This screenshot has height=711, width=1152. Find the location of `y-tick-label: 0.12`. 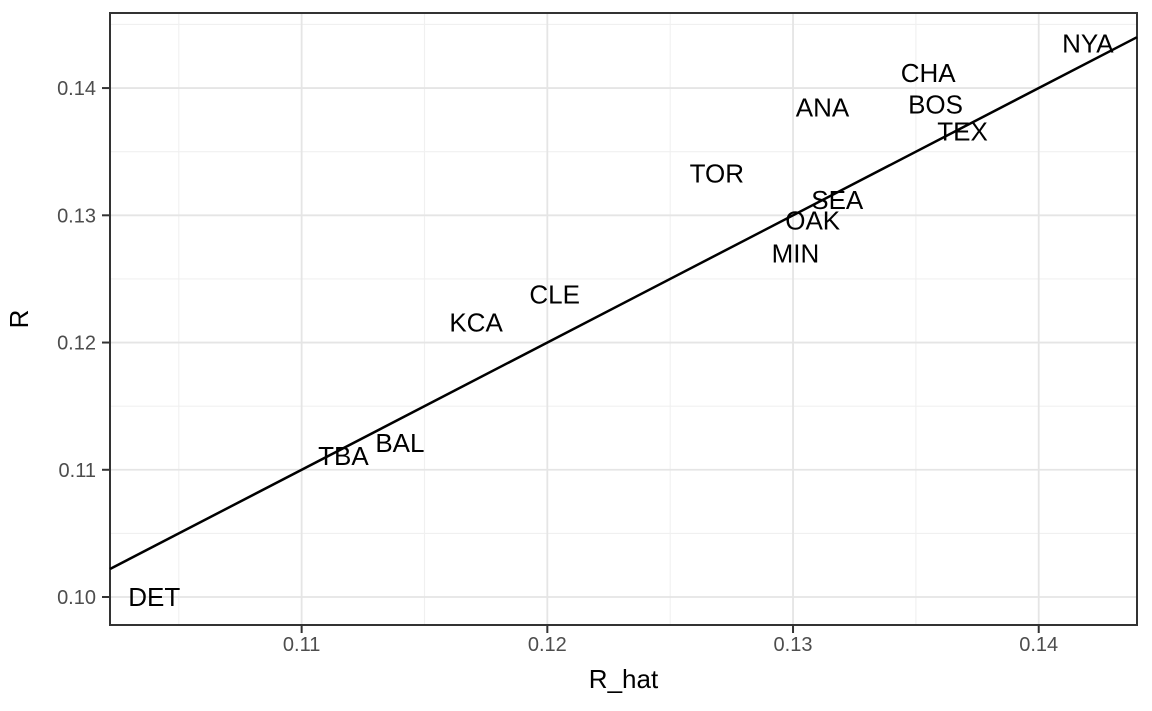

y-tick-label: 0.12 is located at coordinates (76, 344).